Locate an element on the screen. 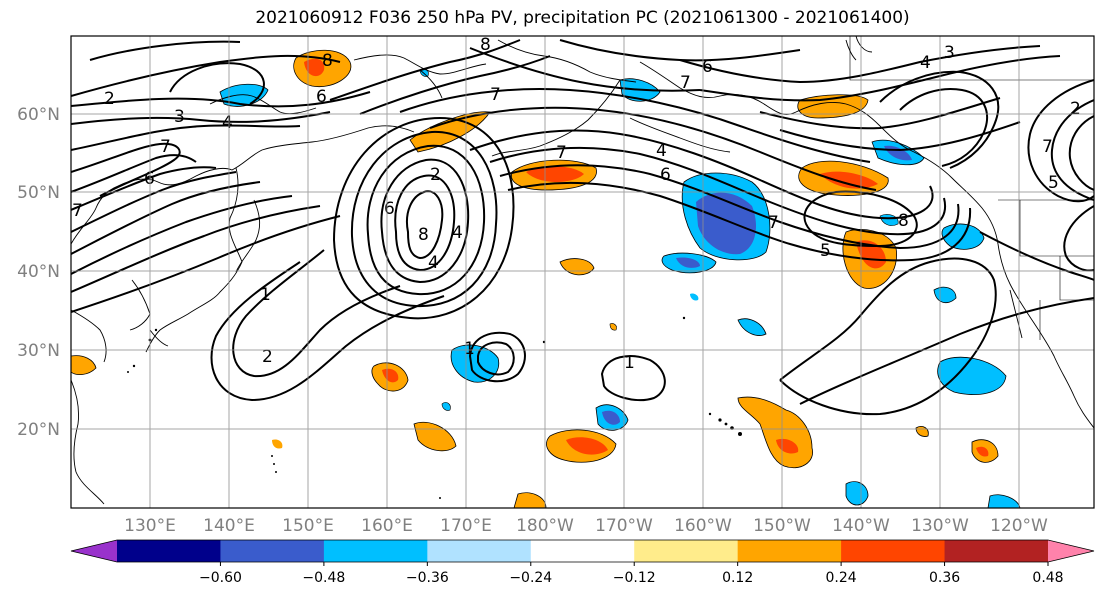 This screenshot has height=601, width=1105. lon-label: 150°W is located at coordinates (782, 526).